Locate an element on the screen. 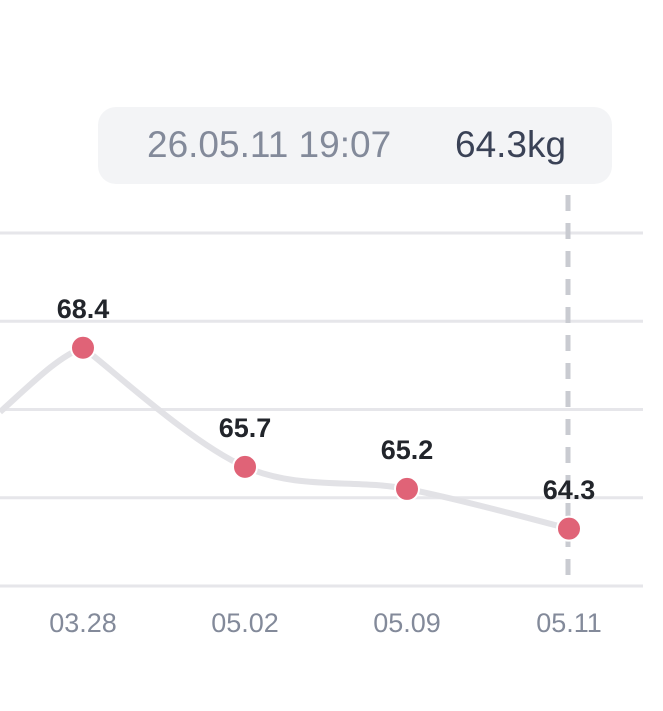 The height and width of the screenshot is (711, 663). x-tick-label: 05.02 is located at coordinates (245, 623).